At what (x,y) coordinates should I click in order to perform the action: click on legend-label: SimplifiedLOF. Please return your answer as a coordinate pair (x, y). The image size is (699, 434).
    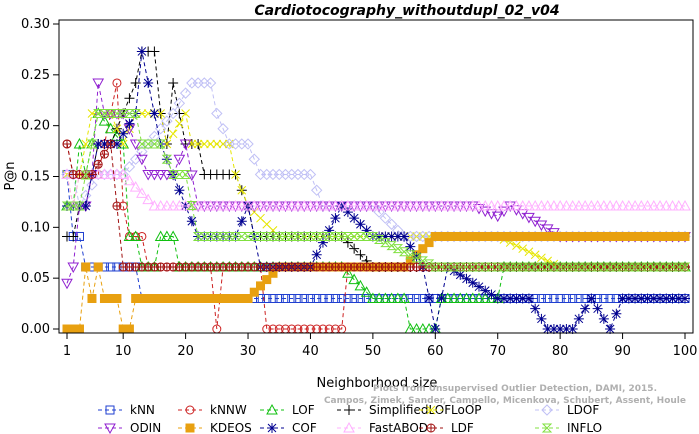
    Looking at the image, I should click on (410, 410).